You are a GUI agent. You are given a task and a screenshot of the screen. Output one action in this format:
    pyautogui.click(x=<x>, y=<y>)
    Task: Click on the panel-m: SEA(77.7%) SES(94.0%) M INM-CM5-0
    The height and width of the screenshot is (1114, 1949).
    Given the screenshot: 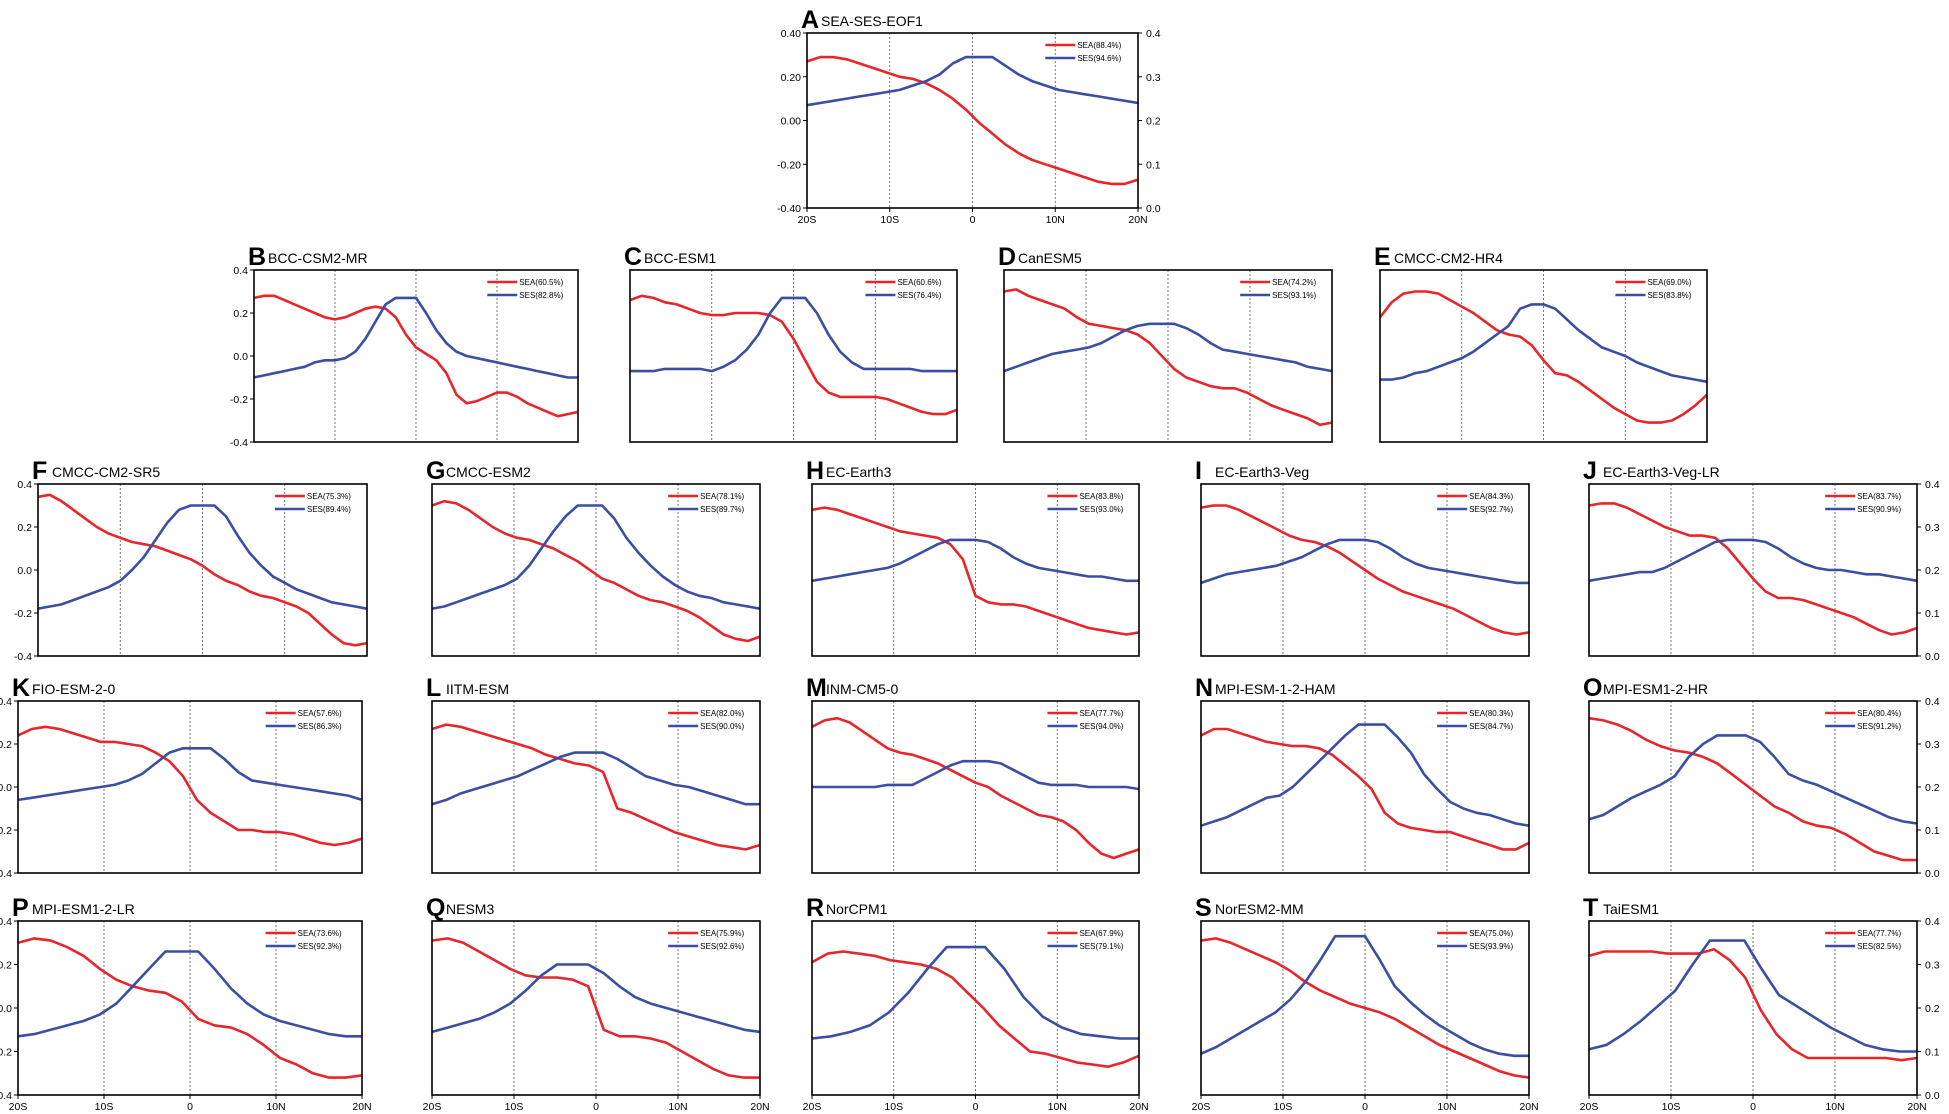 What is the action you would take?
    pyautogui.click(x=973, y=774)
    